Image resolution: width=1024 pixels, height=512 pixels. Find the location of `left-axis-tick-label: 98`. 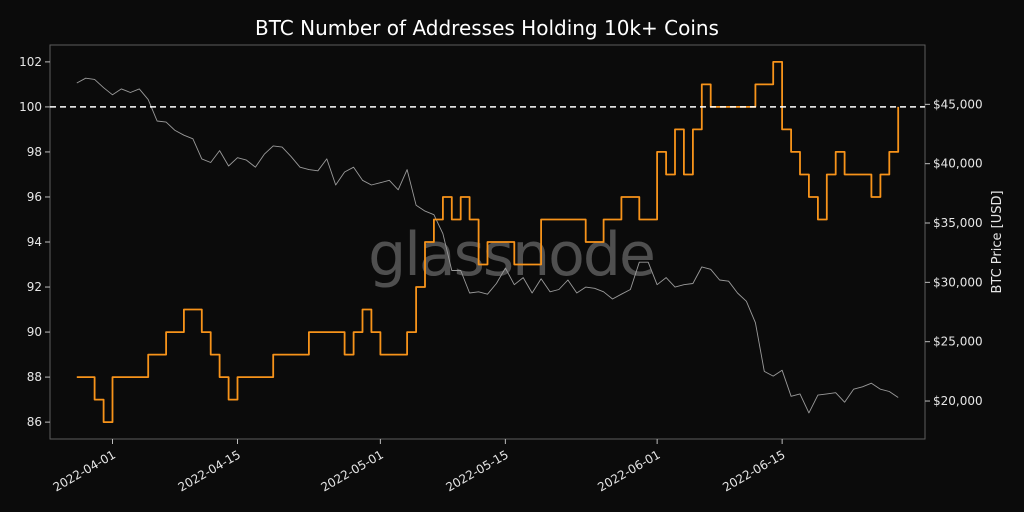

left-axis-tick-label: 98 is located at coordinates (34, 152).